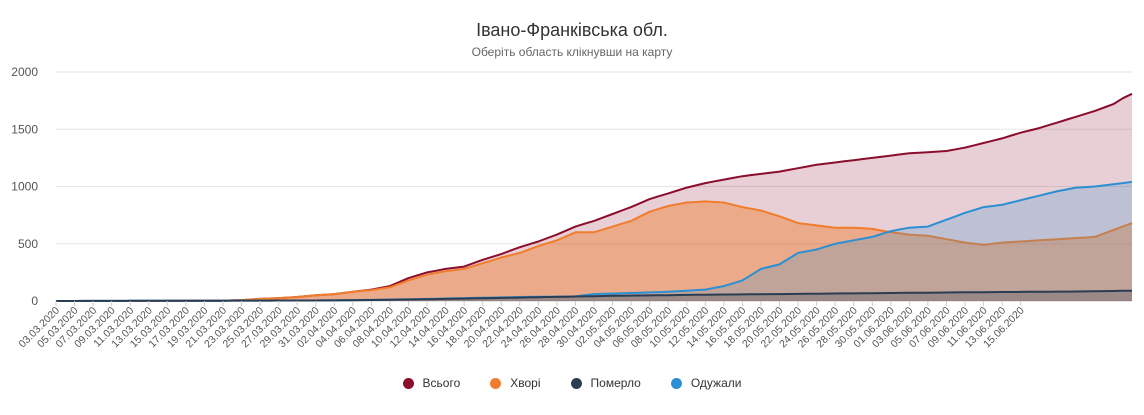 This screenshot has height=415, width=1144. Describe the element at coordinates (576, 383) in the screenshot. I see `legend-marker-died` at that location.